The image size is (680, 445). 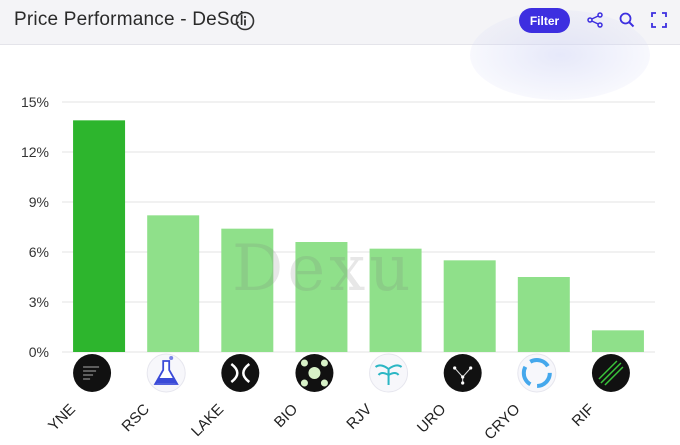 What do you see at coordinates (245, 21) in the screenshot?
I see `info-icon` at bounding box center [245, 21].